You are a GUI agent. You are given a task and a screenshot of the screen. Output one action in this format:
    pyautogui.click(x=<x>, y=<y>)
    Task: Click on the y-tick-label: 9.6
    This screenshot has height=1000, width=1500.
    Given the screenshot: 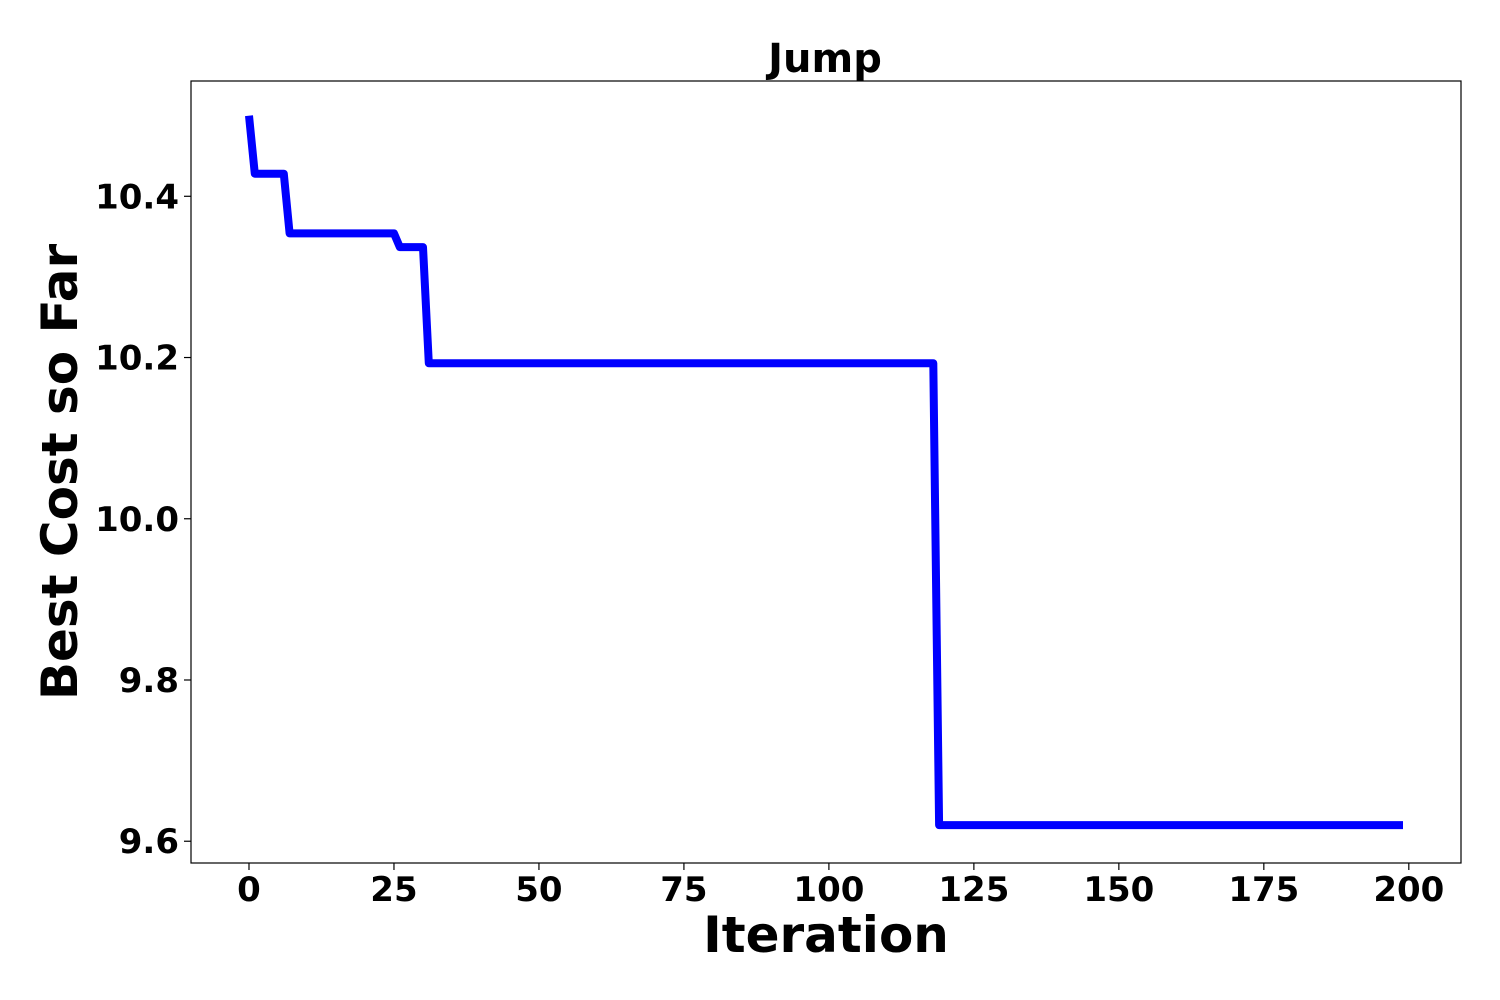 What is the action you would take?
    pyautogui.click(x=149, y=842)
    